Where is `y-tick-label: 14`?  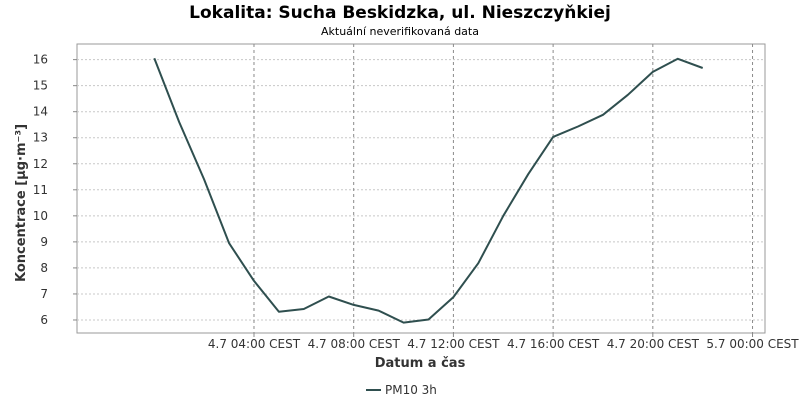 y-tick-label: 14 is located at coordinates (40, 112).